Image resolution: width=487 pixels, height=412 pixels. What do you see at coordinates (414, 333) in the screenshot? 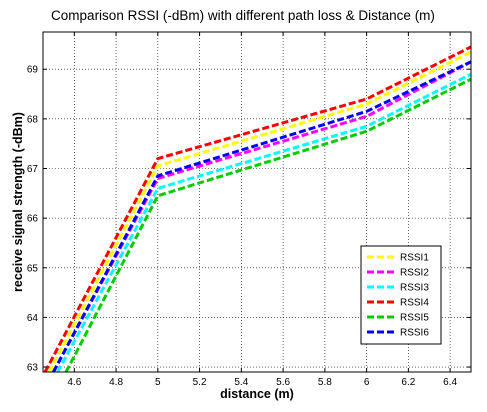
I see `legend-label: RSSI6` at bounding box center [414, 333].